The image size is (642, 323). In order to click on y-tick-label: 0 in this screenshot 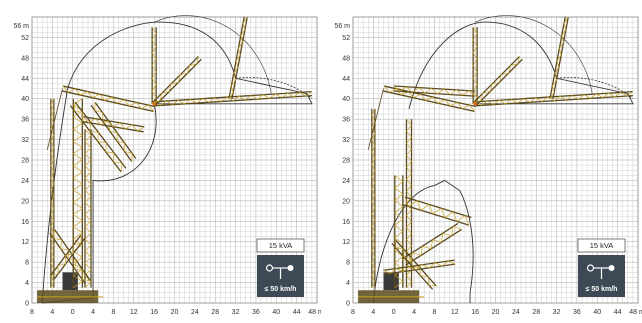, I will do `click(27, 304)`.